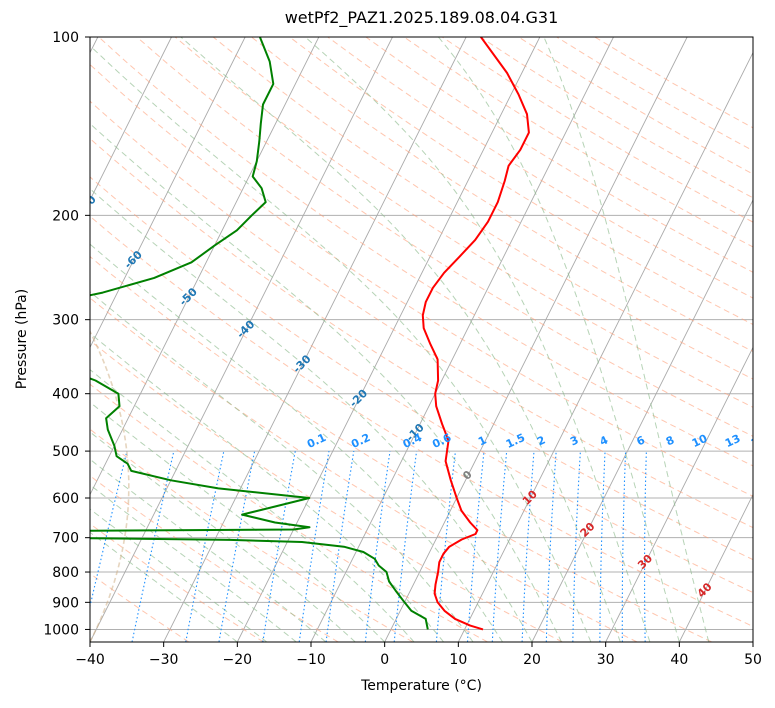 This screenshot has width=775, height=708. I want to click on y-tick-label: 400, so click(65, 395).